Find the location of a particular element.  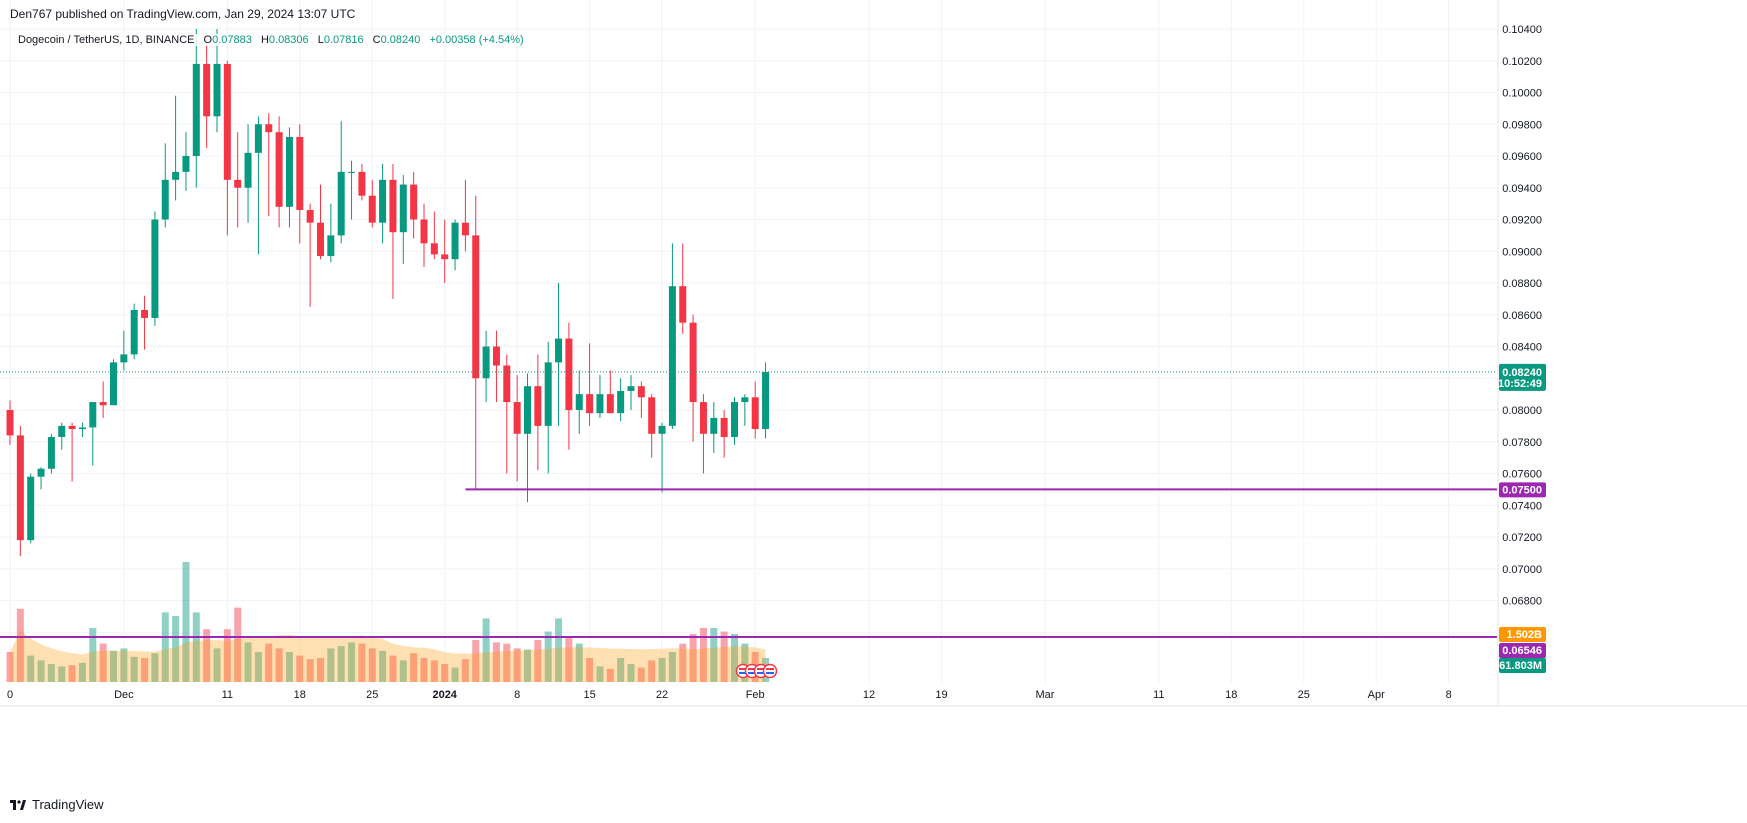

volume-line-tag-bg is located at coordinates (1522, 650).